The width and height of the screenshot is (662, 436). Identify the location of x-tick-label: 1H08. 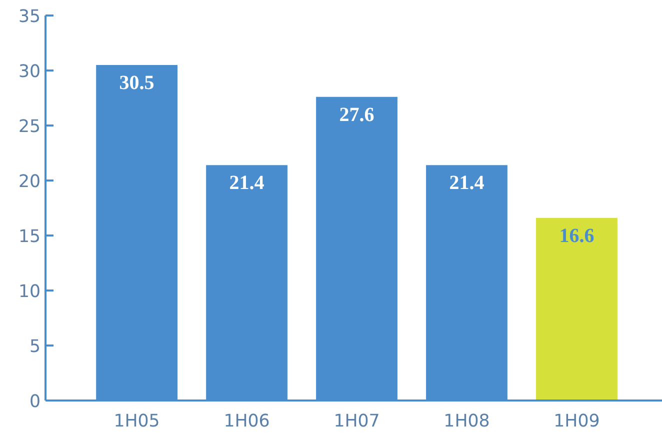
(467, 422).